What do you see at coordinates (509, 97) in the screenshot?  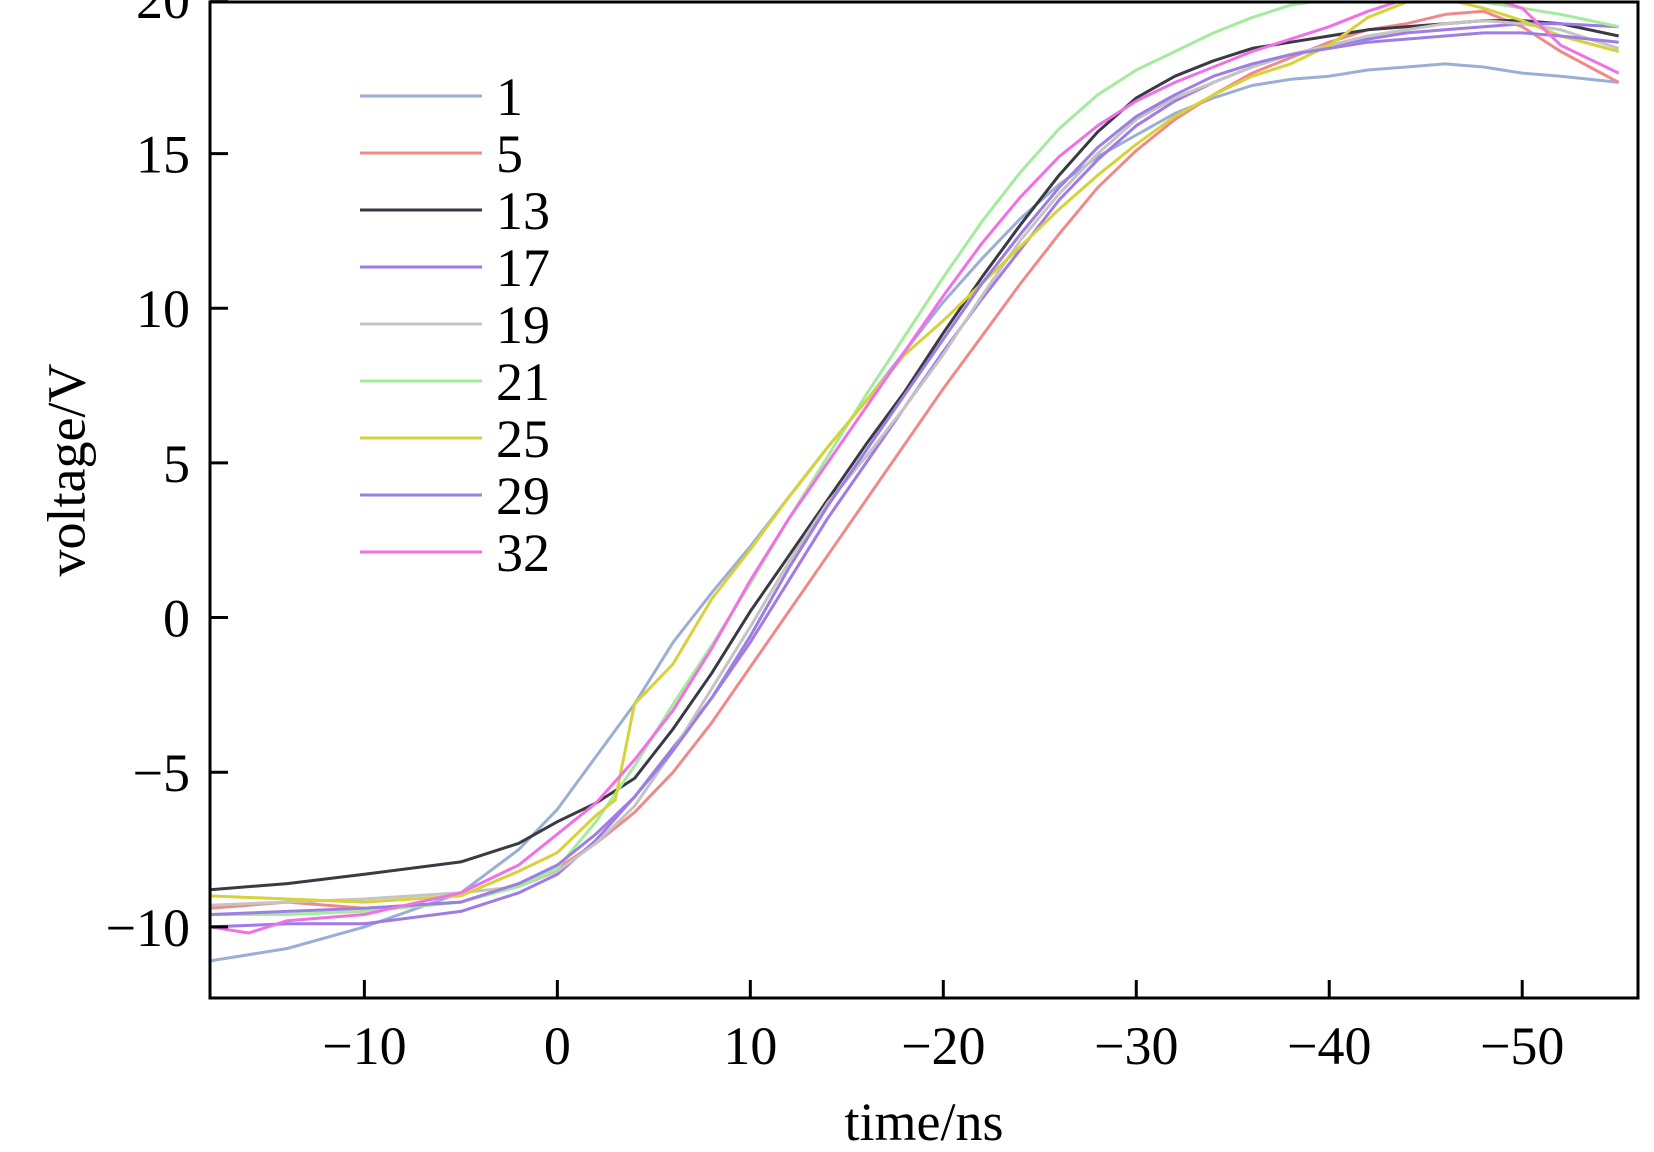 I see `legend-label-1: 1` at bounding box center [509, 97].